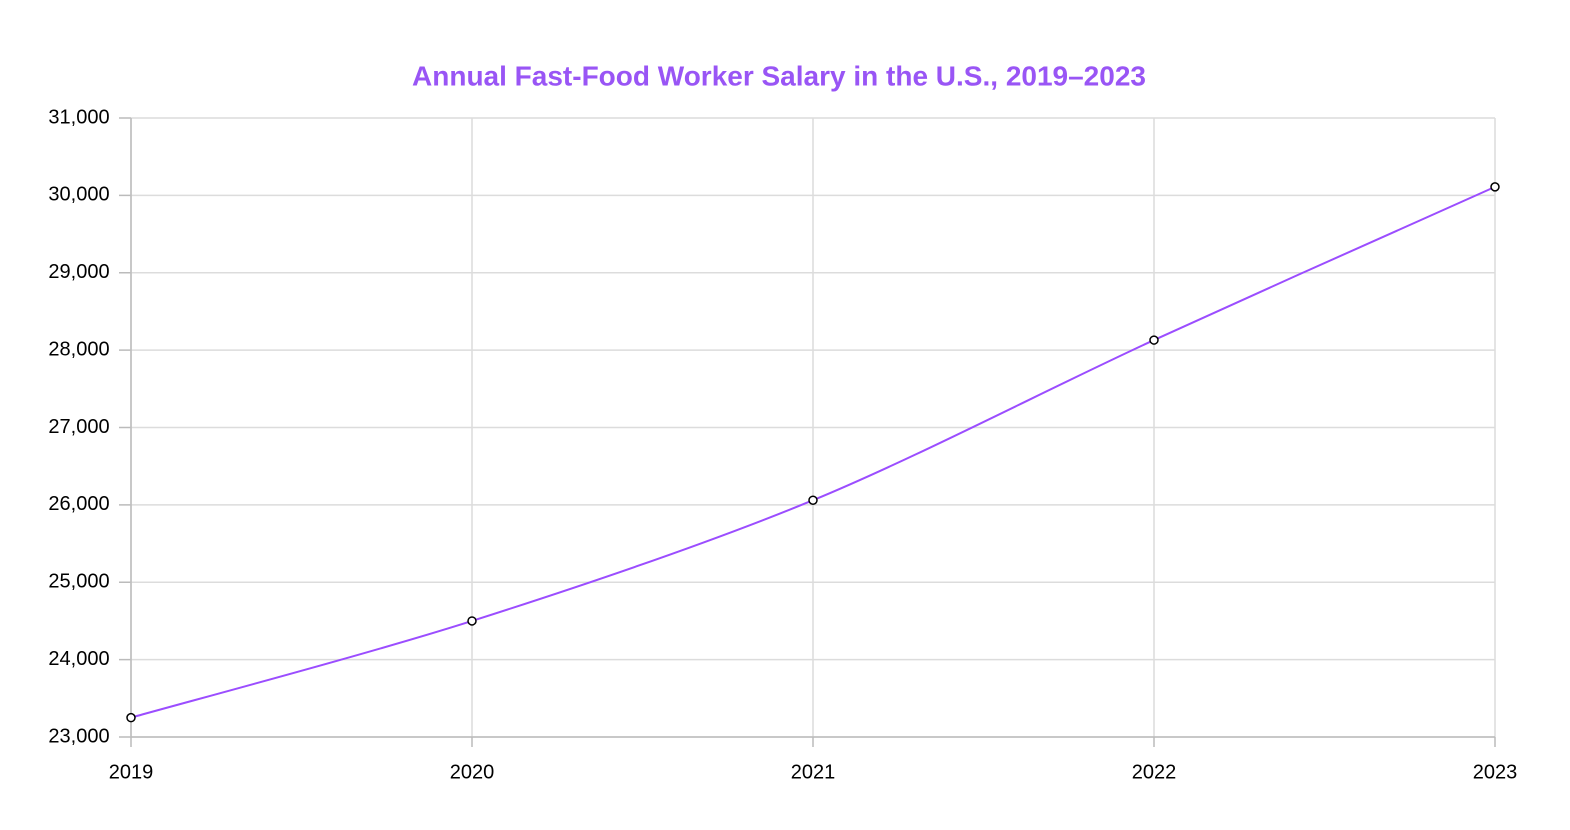 Image resolution: width=1570 pixels, height=830 pixels. What do you see at coordinates (813, 772) in the screenshot?
I see `x-tick-label: 2021` at bounding box center [813, 772].